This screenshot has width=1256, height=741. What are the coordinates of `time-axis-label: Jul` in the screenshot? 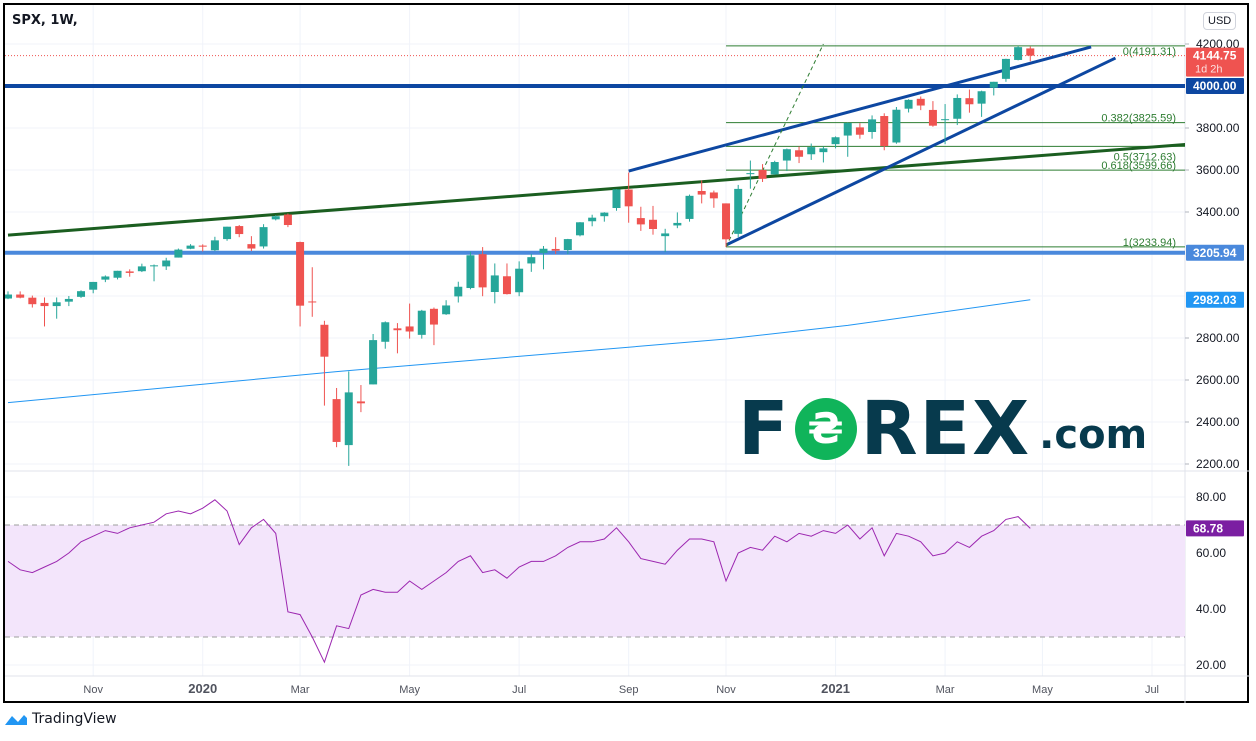 It's located at (519, 690).